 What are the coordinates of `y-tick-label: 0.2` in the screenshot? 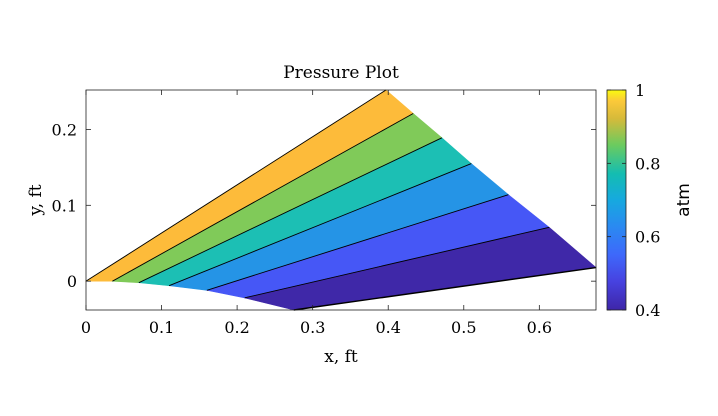 It's located at (64, 129).